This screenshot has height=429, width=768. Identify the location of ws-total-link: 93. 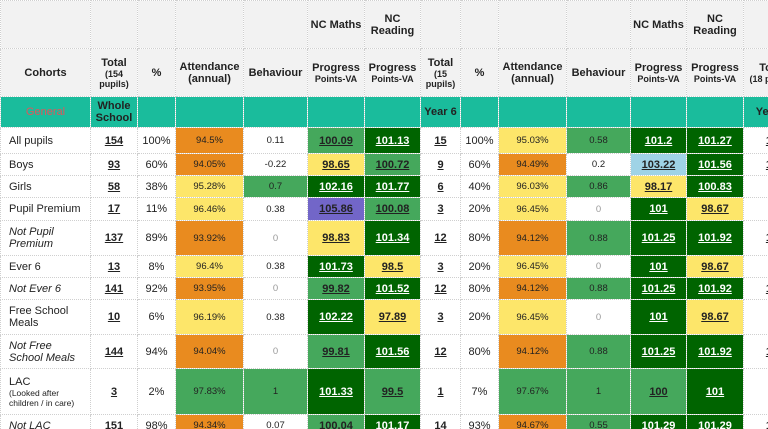
(114, 164).